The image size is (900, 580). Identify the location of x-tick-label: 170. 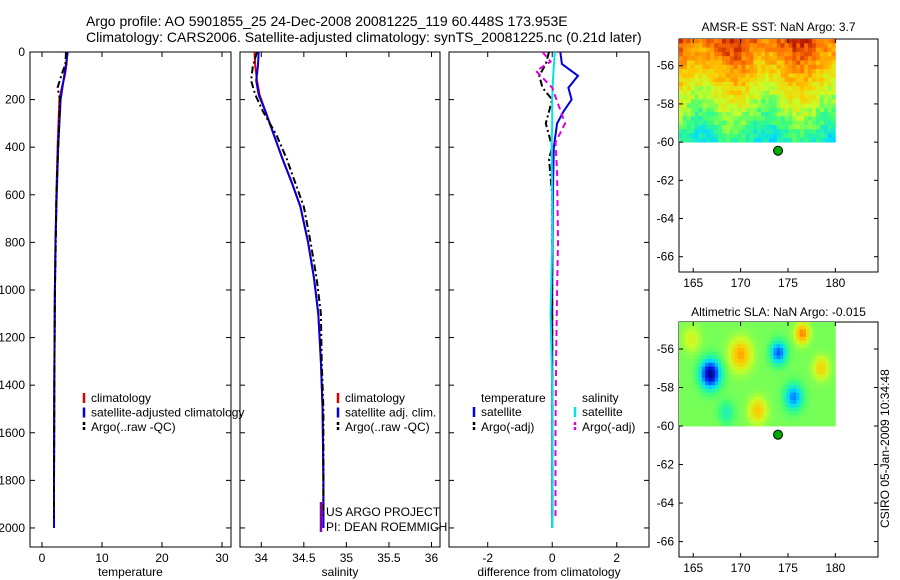
(741, 283).